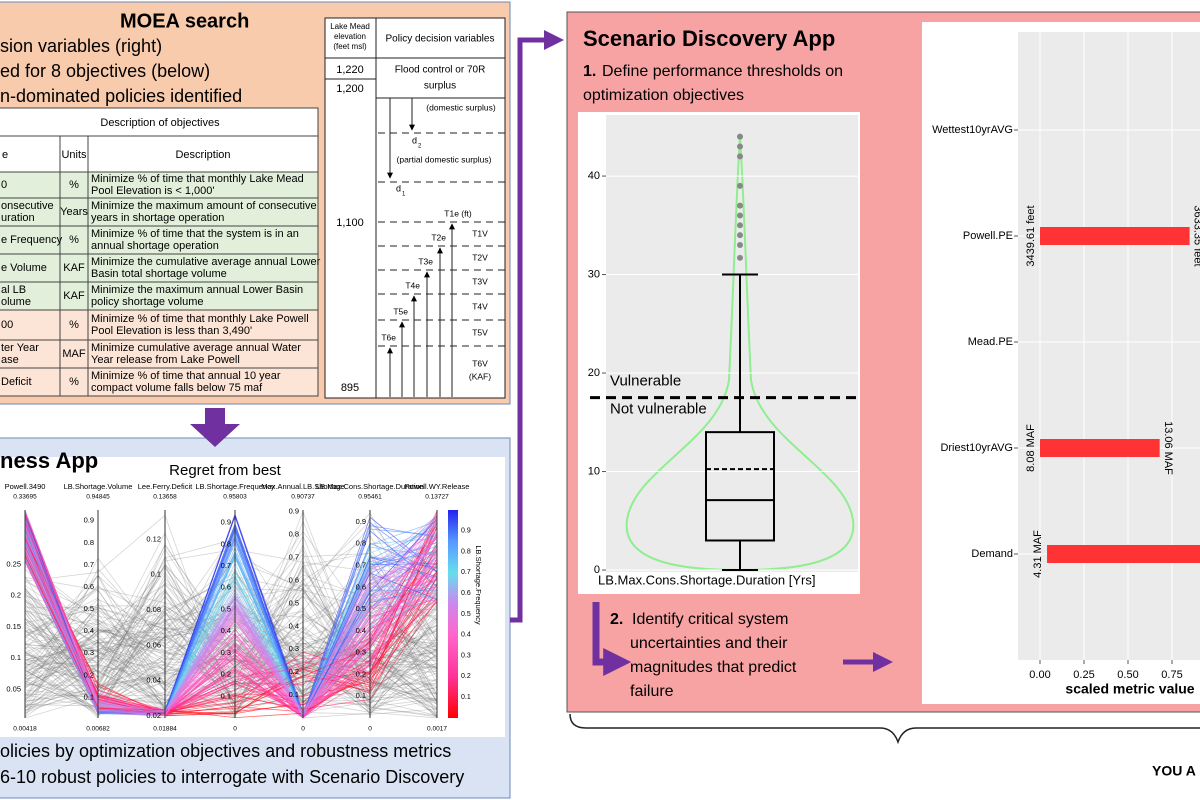  I want to click on axis-tick-label: 0.04, so click(153, 680).